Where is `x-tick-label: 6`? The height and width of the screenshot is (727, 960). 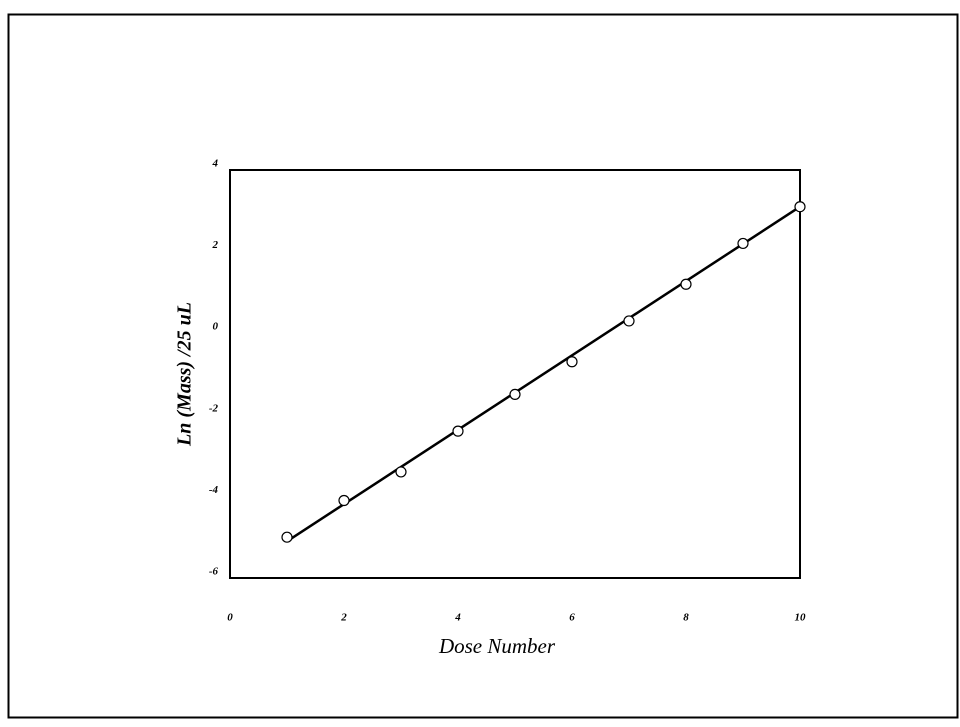 x-tick-label: 6 is located at coordinates (572, 618).